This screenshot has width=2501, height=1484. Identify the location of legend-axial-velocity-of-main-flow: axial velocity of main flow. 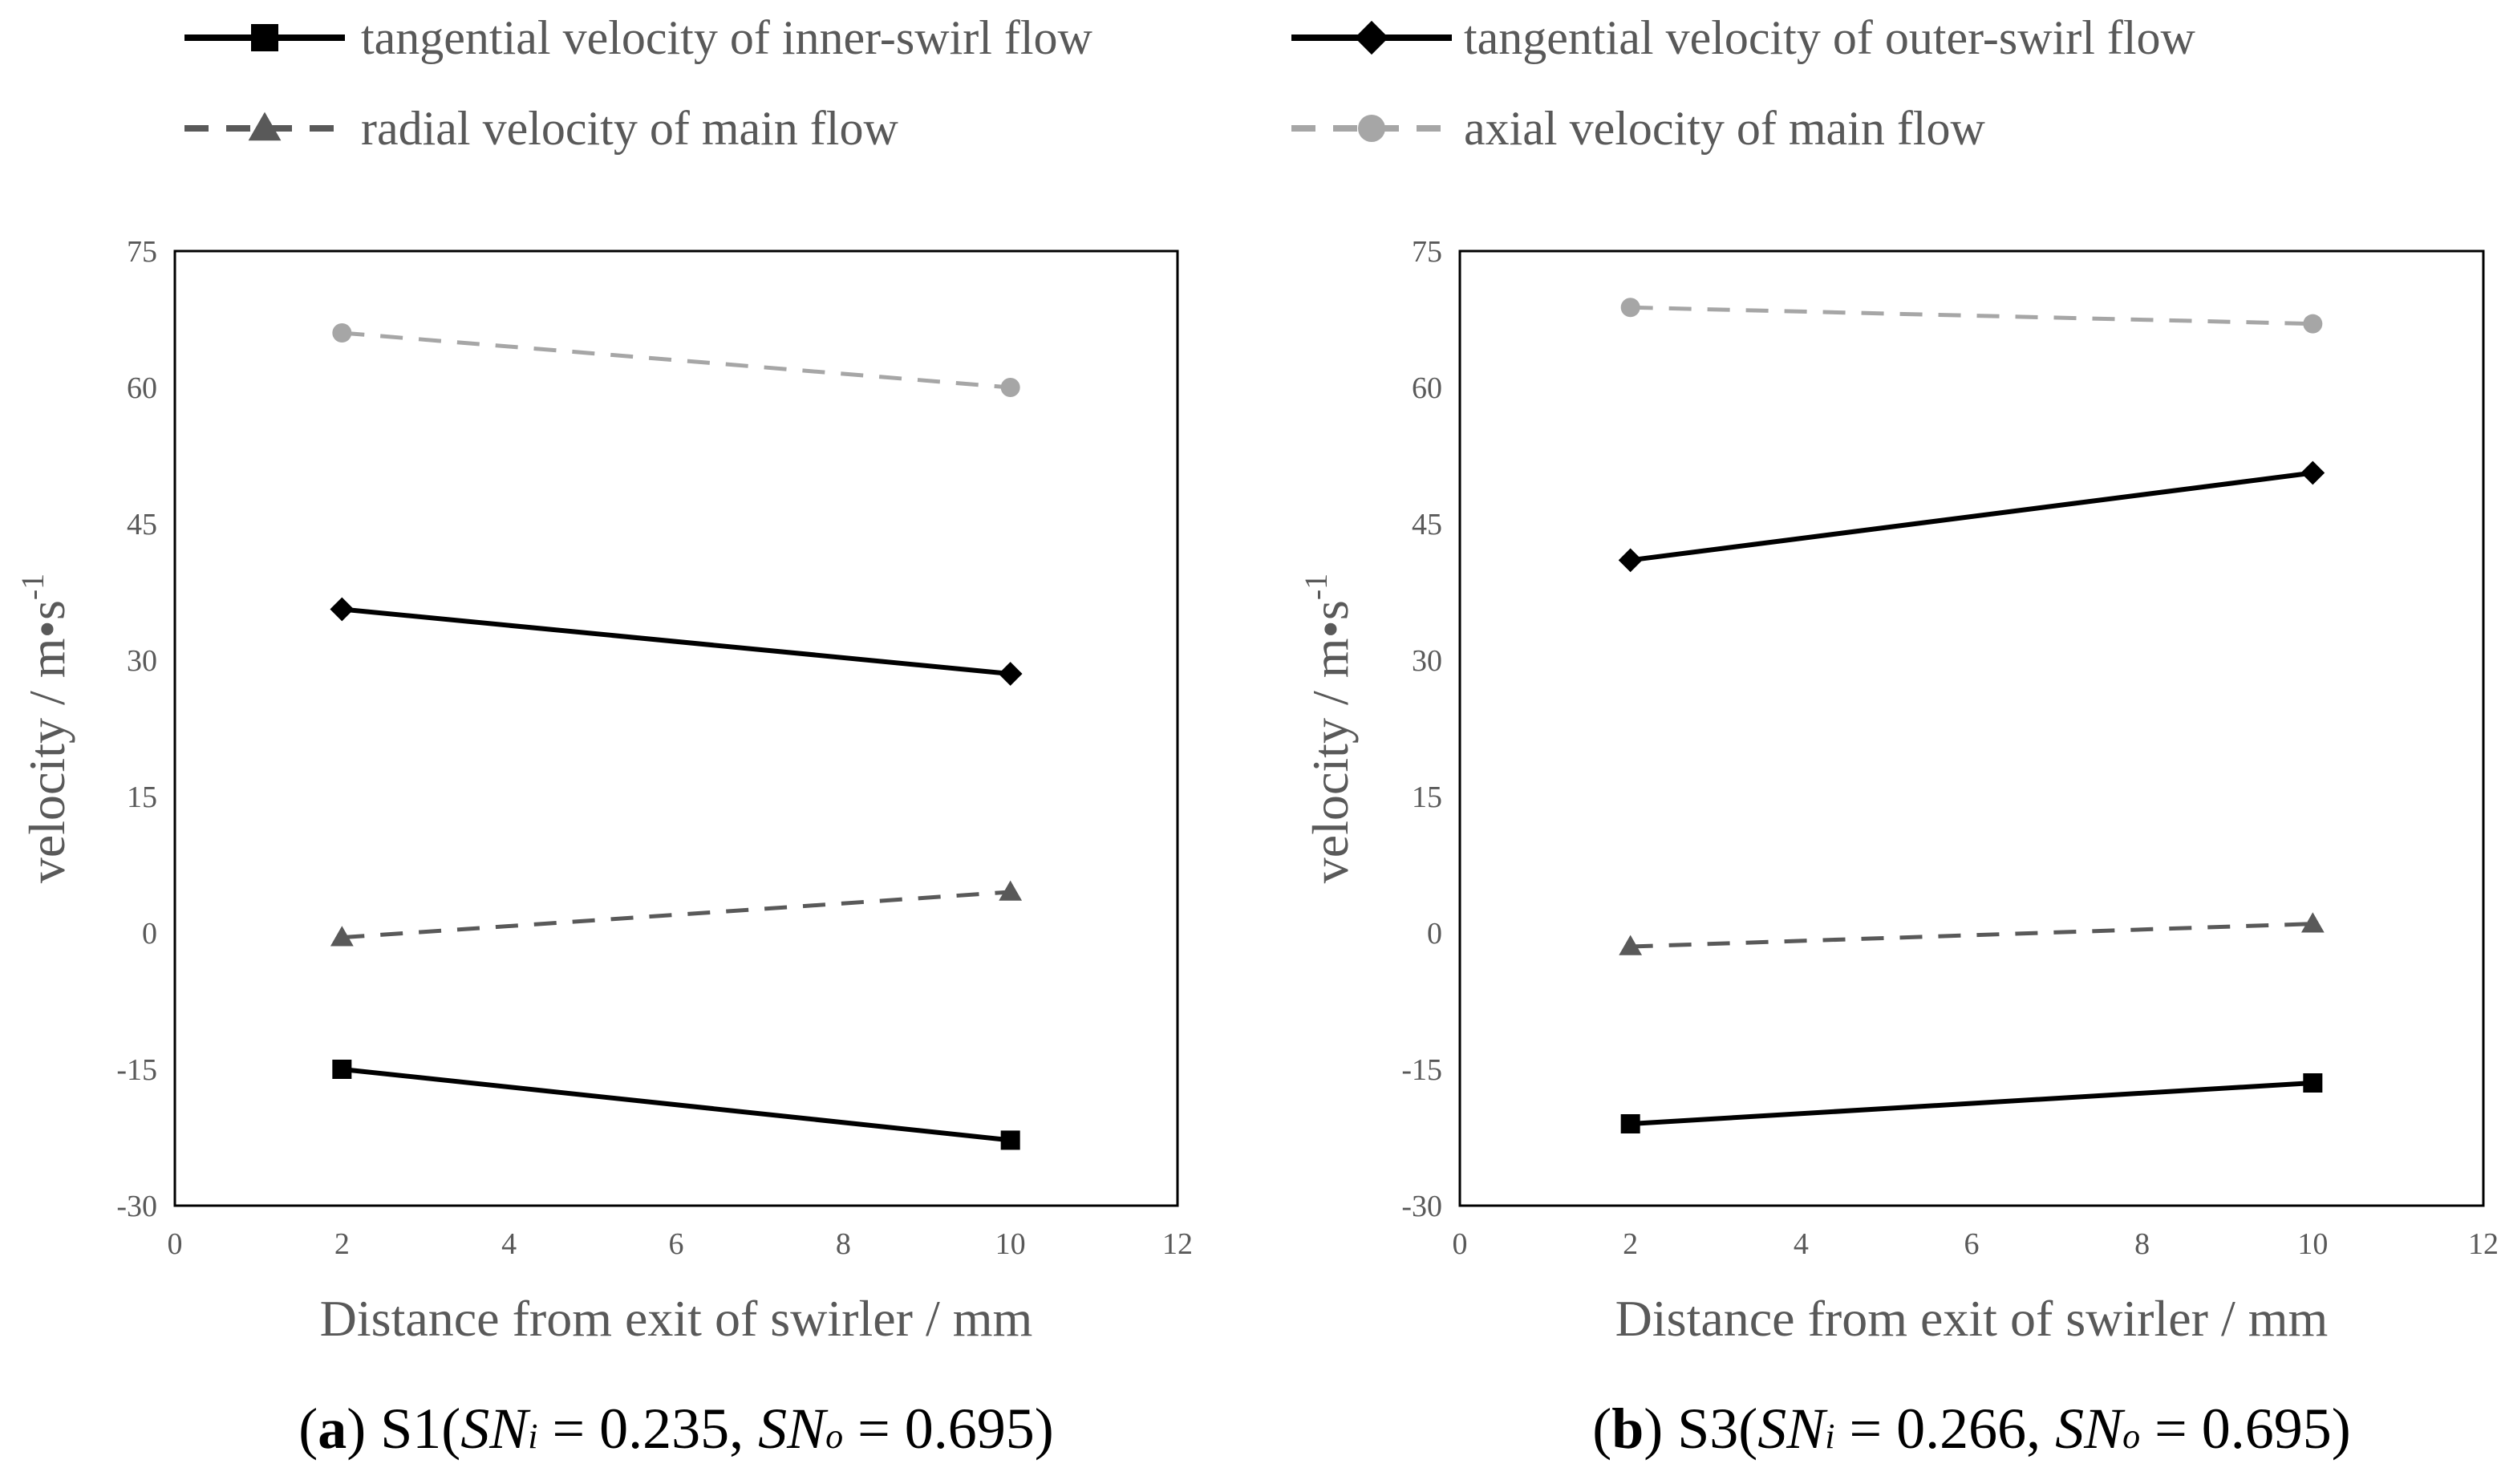
(1638, 128).